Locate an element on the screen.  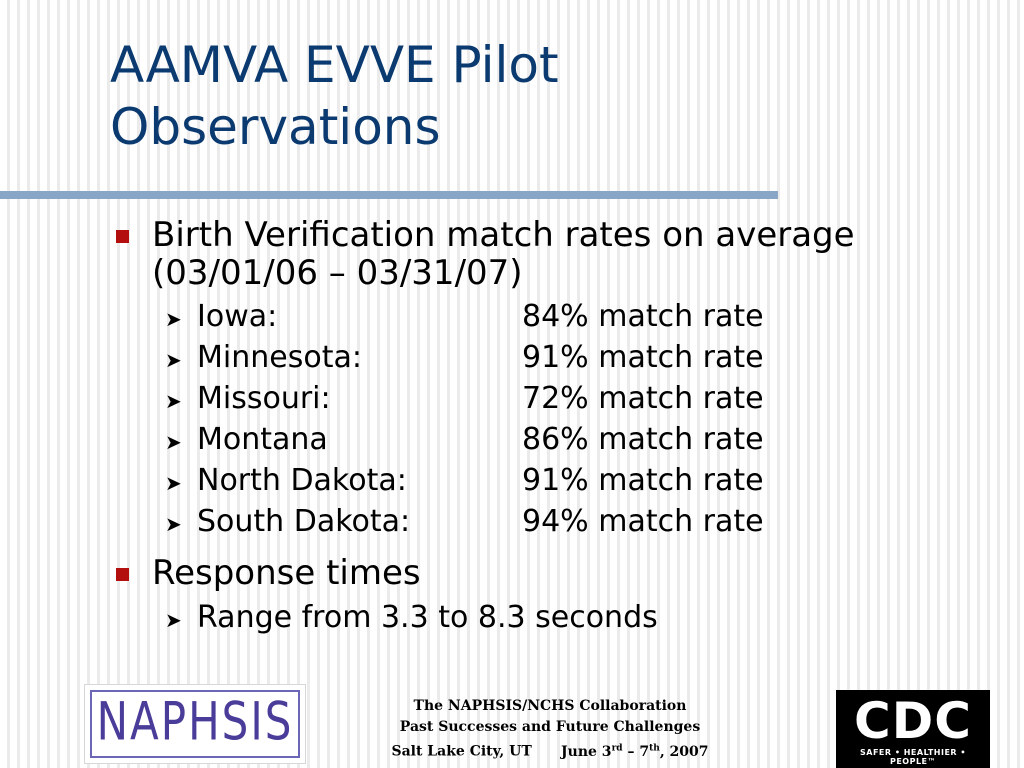
slide-title: AAMVA EVVE Pilot Observations is located at coordinates (334, 96).